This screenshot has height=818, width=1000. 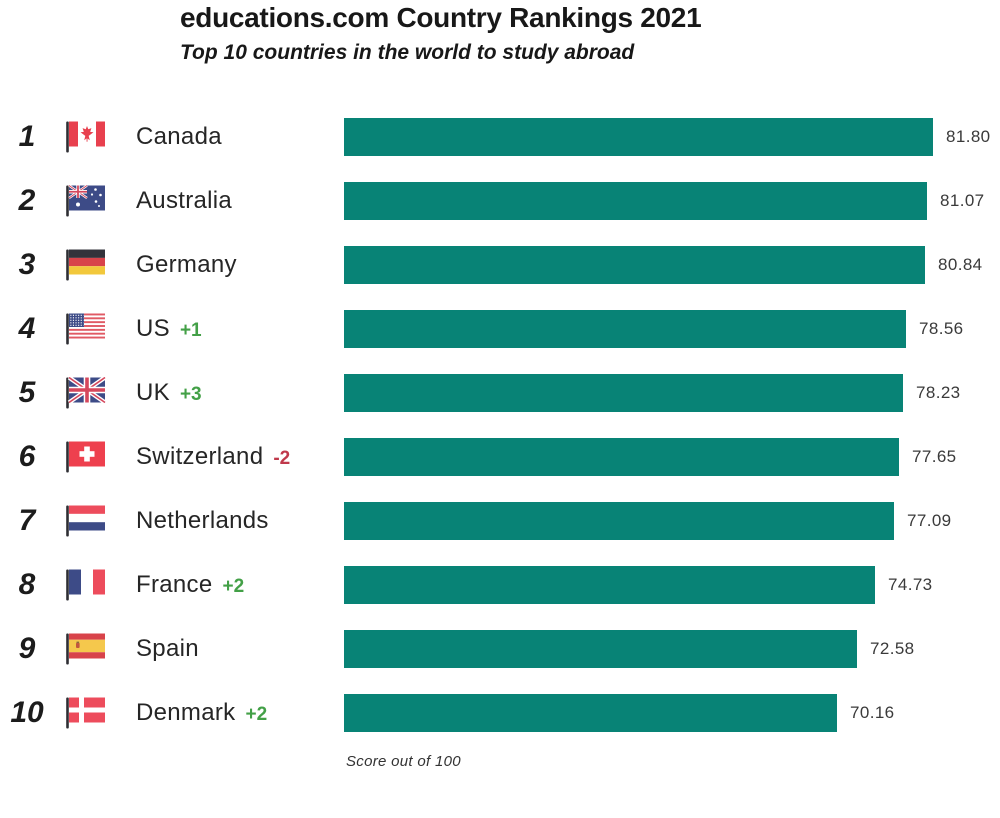 I want to click on rank-change-badge: -2, so click(x=282, y=458).